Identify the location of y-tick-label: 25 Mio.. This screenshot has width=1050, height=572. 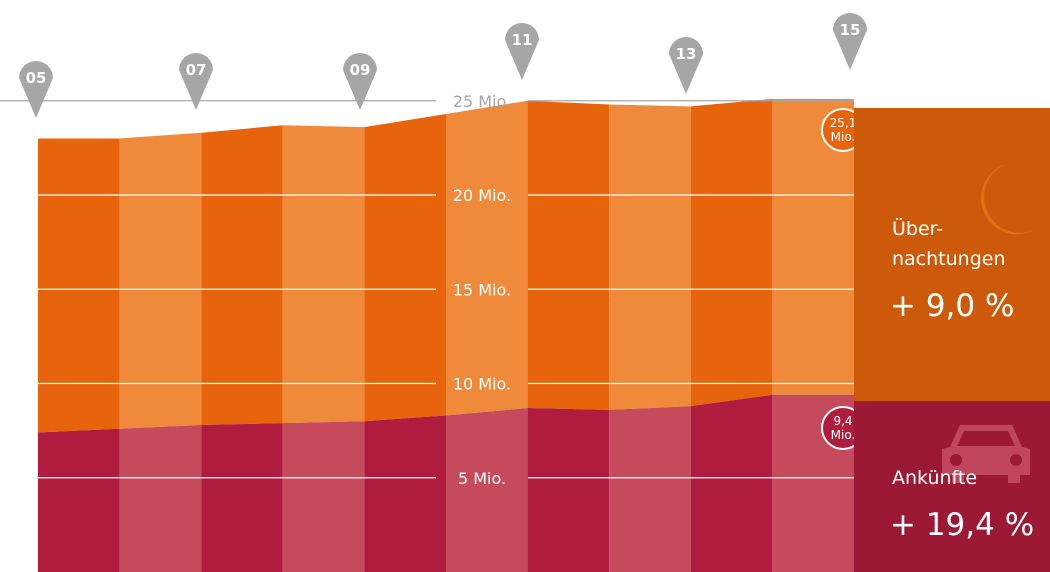
(482, 101).